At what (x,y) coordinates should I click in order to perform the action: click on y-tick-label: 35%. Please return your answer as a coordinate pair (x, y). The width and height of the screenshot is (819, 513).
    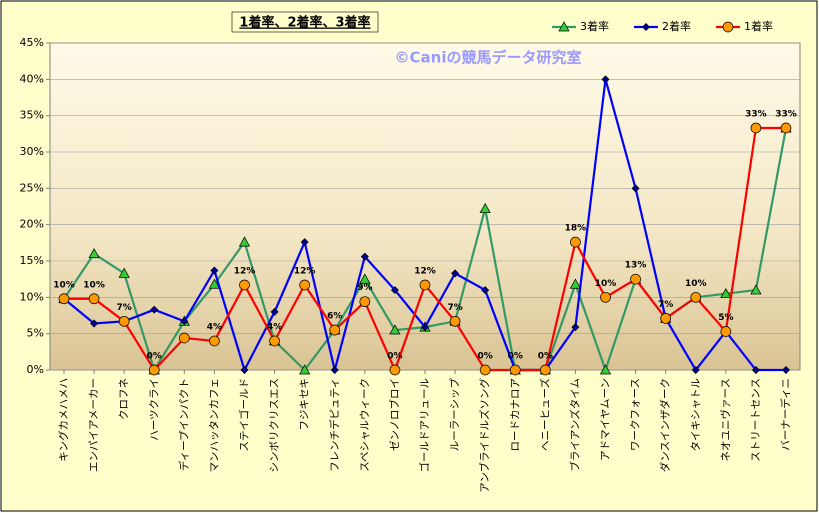
    Looking at the image, I should click on (32, 115).